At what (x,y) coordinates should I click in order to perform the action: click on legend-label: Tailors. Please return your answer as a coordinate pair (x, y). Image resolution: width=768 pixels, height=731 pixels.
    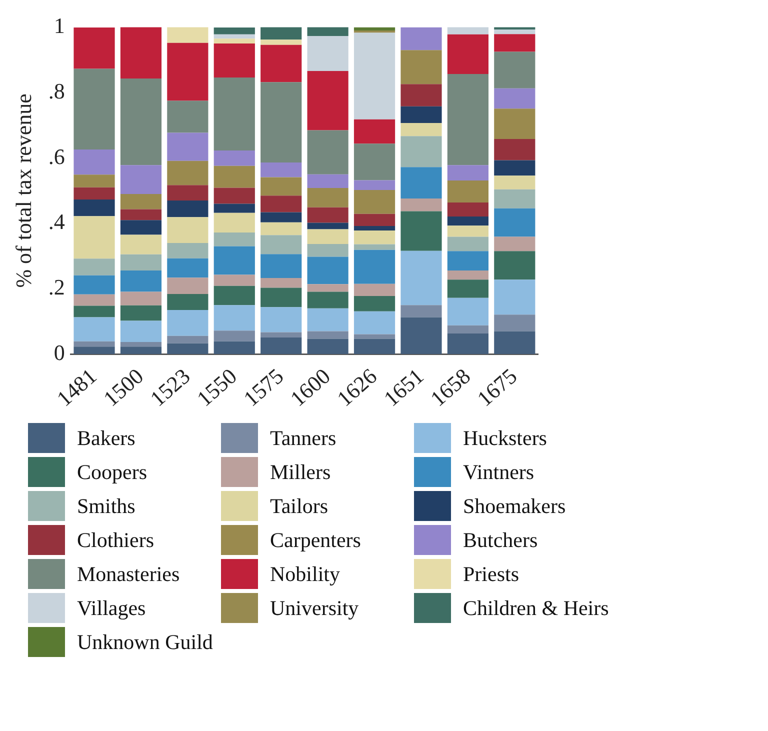
    Looking at the image, I should click on (299, 506).